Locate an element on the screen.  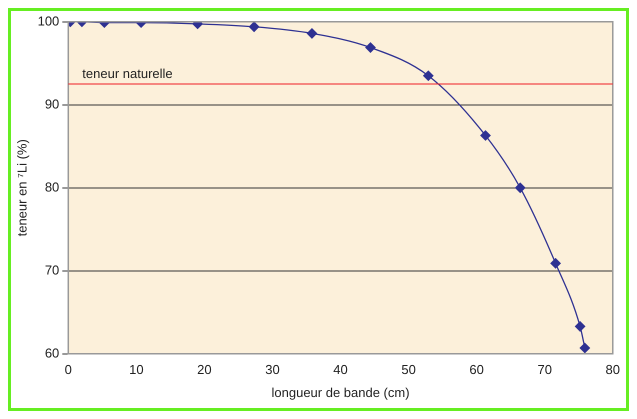
ref-line-label: teneur naturelle is located at coordinates (127, 74).